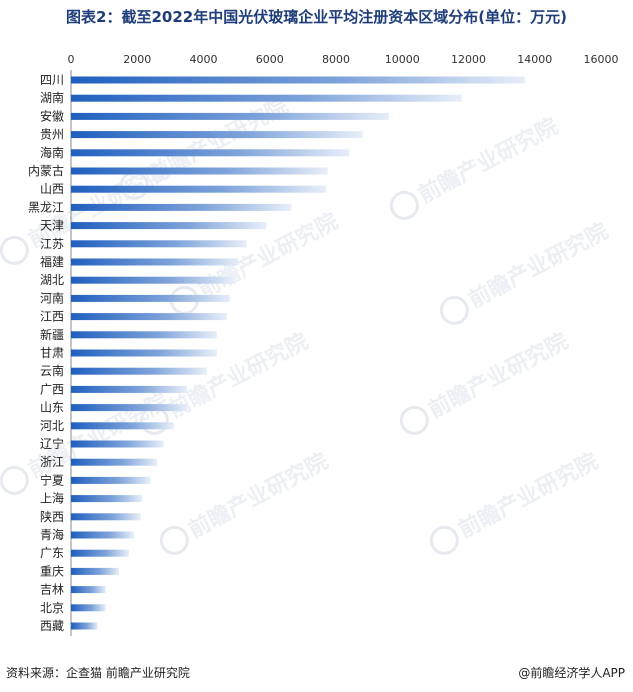 This screenshot has width=633, height=692. What do you see at coordinates (52, 297) in the screenshot?
I see `category-label: 河南` at bounding box center [52, 297].